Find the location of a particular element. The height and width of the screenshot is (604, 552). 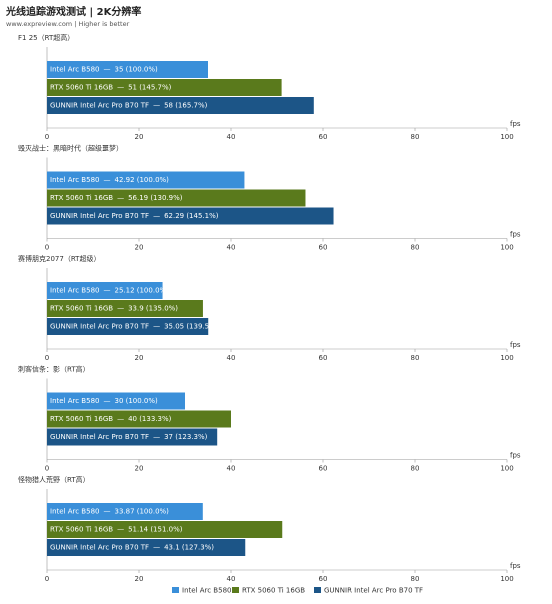

bar-label: Intel Arc B580 — 35 (100.0%) is located at coordinates (104, 70).